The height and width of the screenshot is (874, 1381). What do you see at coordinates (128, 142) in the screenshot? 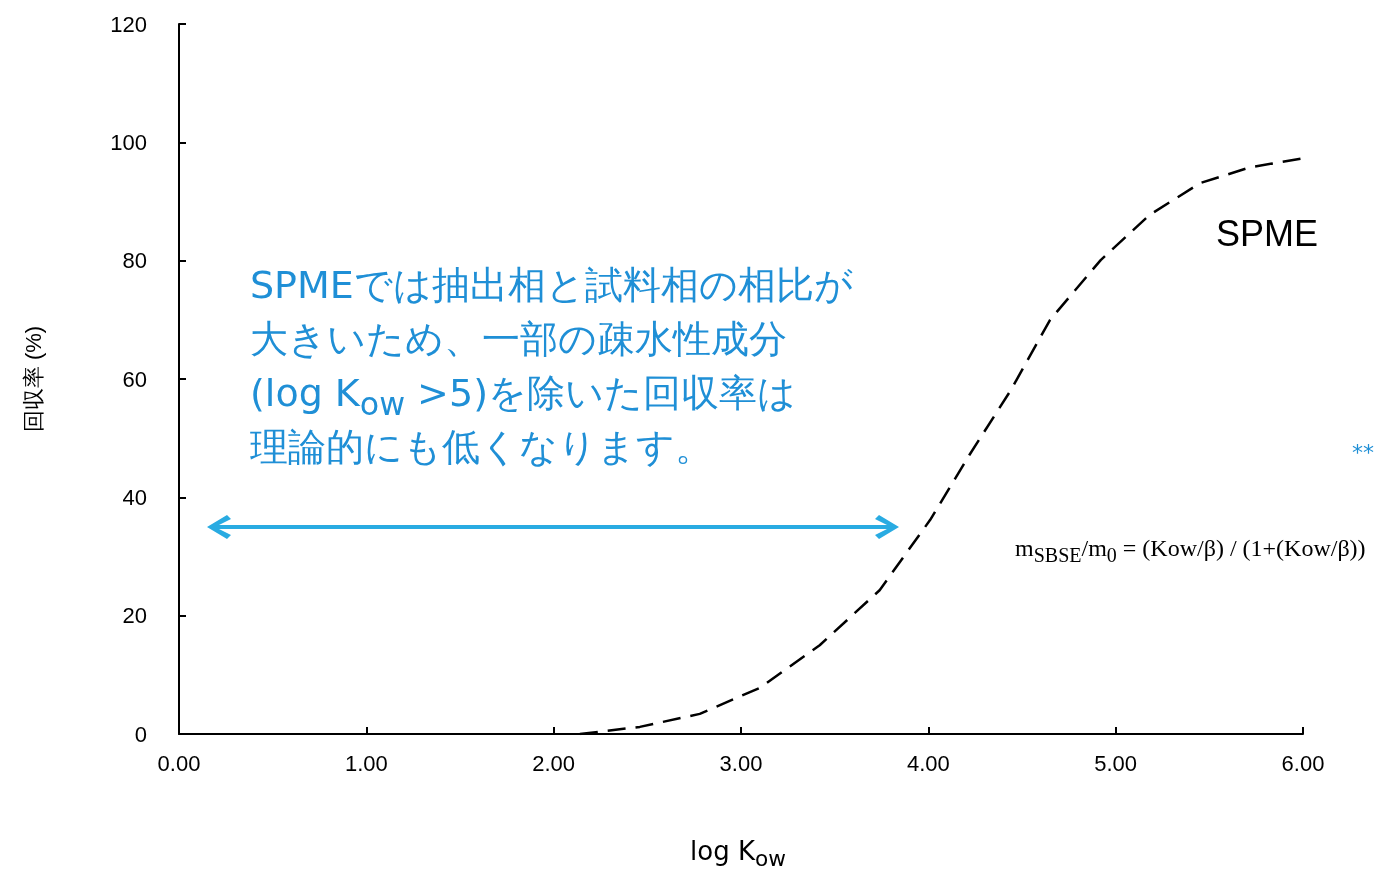
I see `y-tick-label: 100` at bounding box center [128, 142].